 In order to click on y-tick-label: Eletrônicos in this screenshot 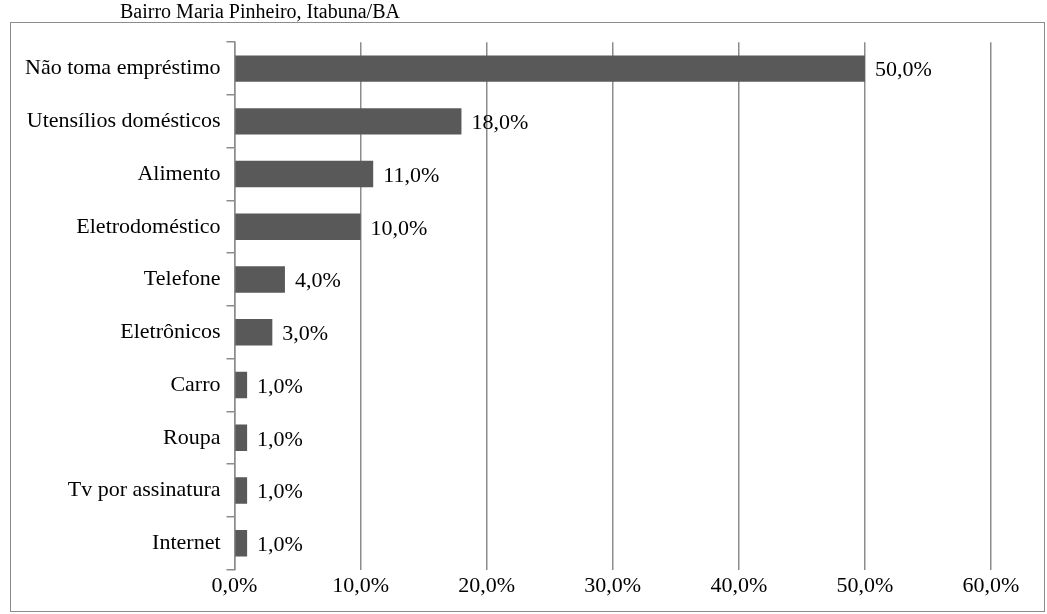, I will do `click(170, 331)`.